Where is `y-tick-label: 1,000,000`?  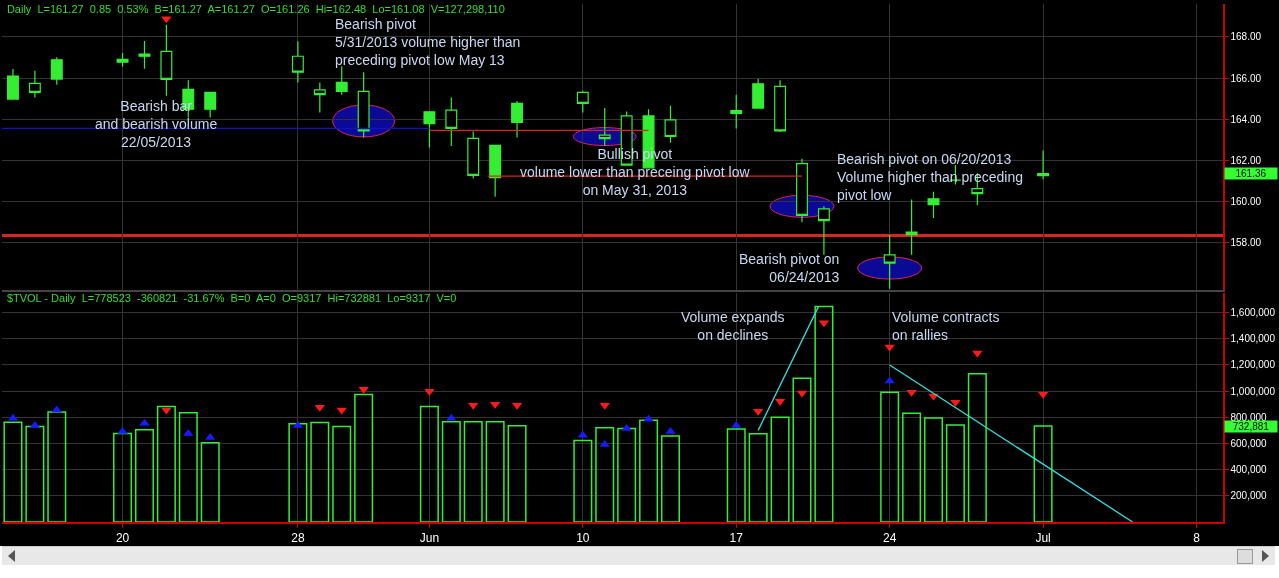
y-tick-label: 1,000,000 is located at coordinates (1253, 391).